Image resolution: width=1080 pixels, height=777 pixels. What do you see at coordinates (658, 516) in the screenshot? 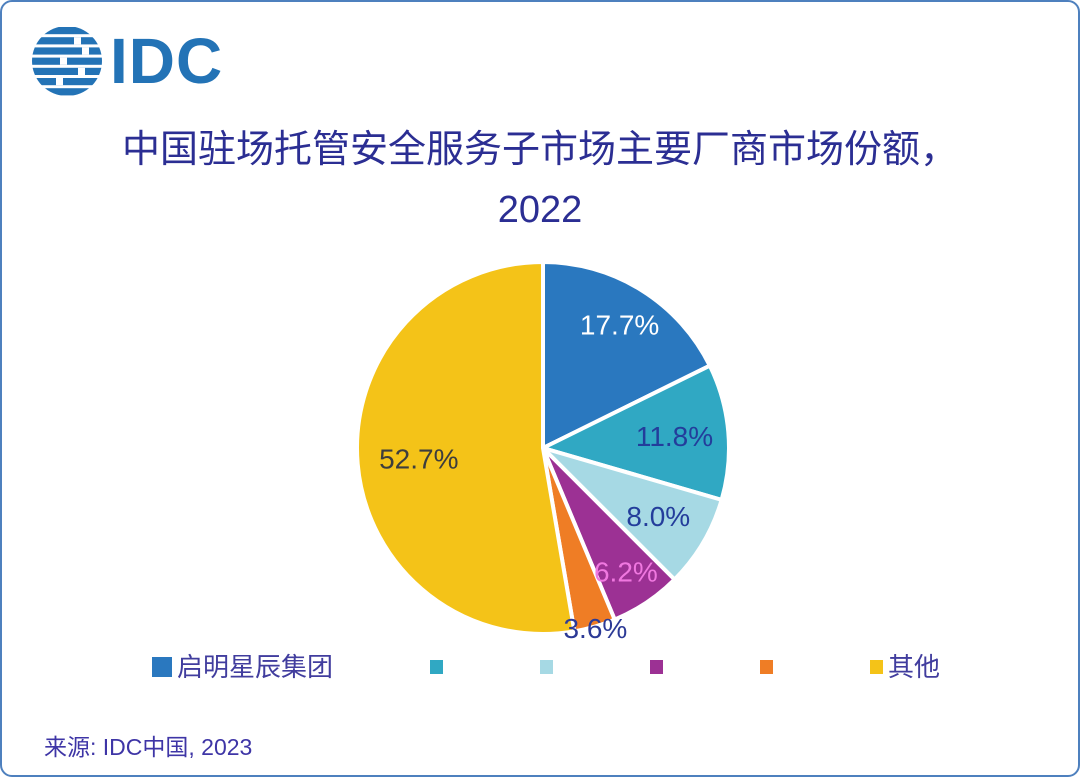
I see `pie-value-label-2: 8.0%` at bounding box center [658, 516].